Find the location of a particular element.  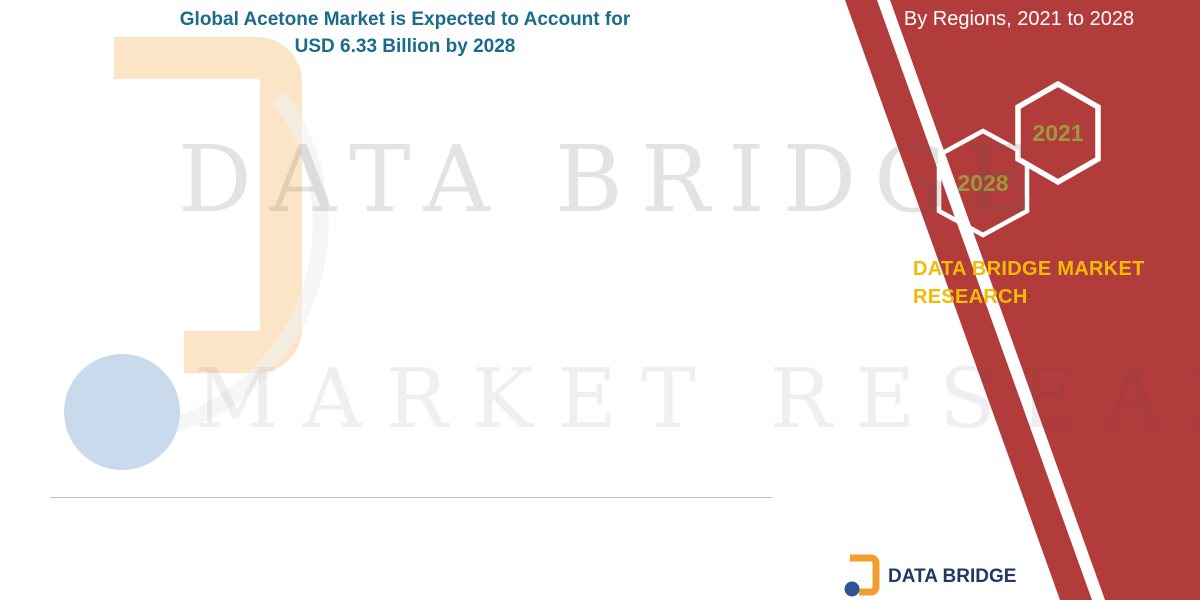

hexagon-2021-label: 2021 is located at coordinates (1057, 133).